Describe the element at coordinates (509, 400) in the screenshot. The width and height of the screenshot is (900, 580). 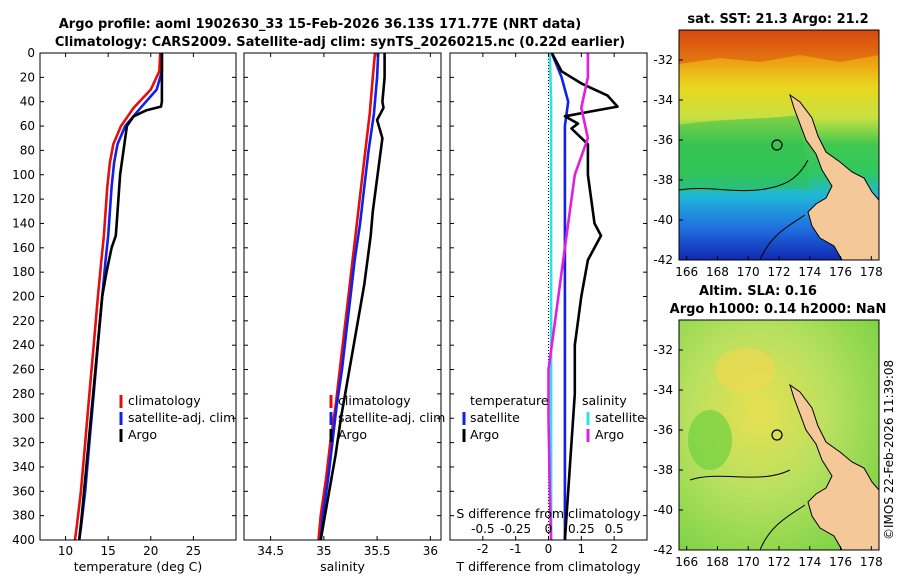
I see `legend-temperature-title: temperature` at that location.